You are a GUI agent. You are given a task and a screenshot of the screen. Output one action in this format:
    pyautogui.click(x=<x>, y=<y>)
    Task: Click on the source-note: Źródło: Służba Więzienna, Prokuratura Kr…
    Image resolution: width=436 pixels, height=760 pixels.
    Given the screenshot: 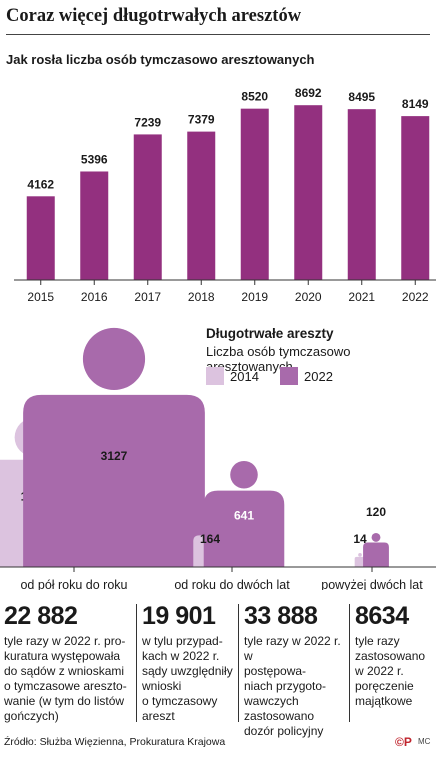 What is the action you would take?
    pyautogui.click(x=115, y=742)
    